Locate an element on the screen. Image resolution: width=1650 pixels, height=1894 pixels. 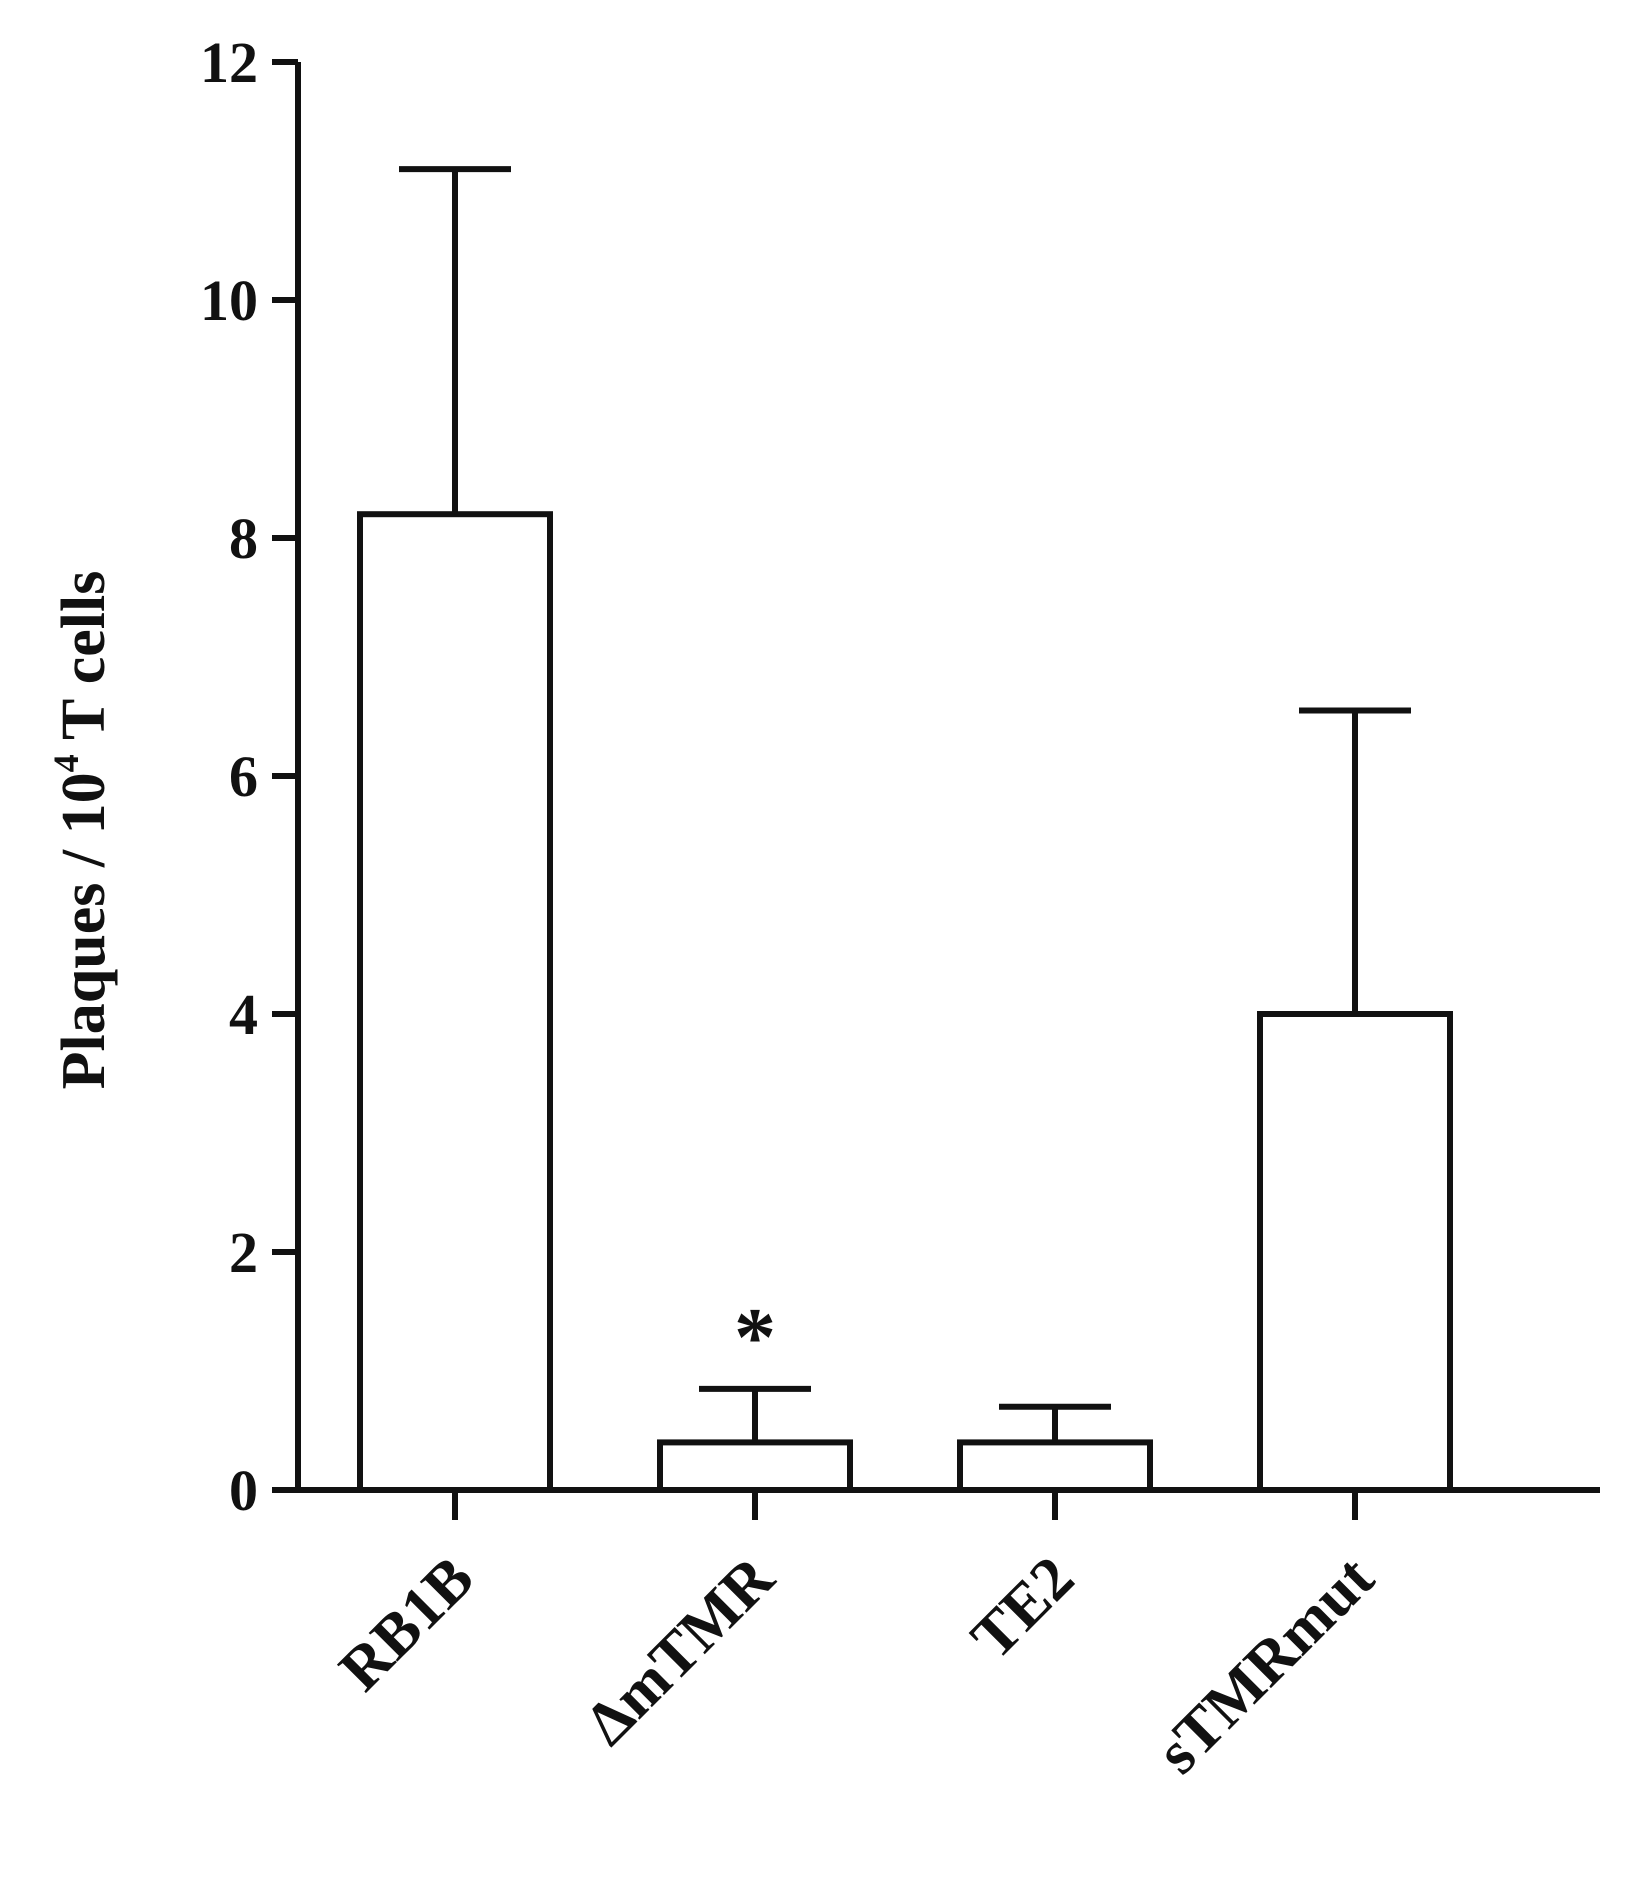
x-ticks: RB1B ΔmTMR TE2 sTMRmut is located at coordinates (857, 1638).